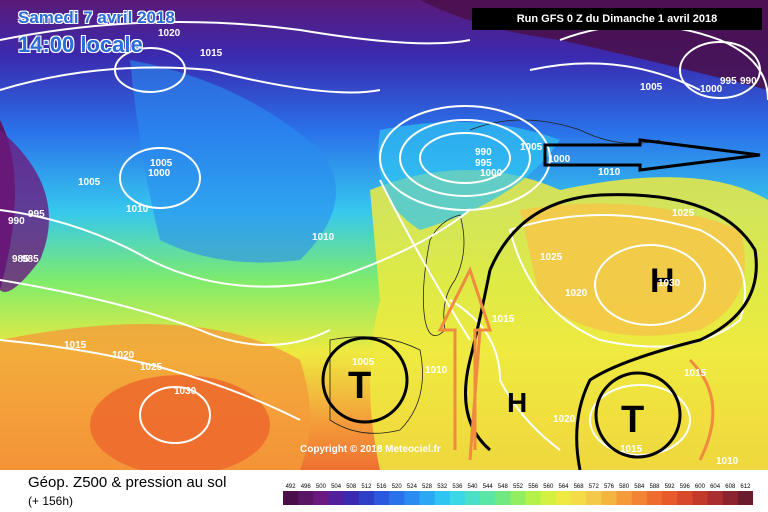  Describe the element at coordinates (594, 487) in the screenshot. I see `scale-label: 572` at that location.